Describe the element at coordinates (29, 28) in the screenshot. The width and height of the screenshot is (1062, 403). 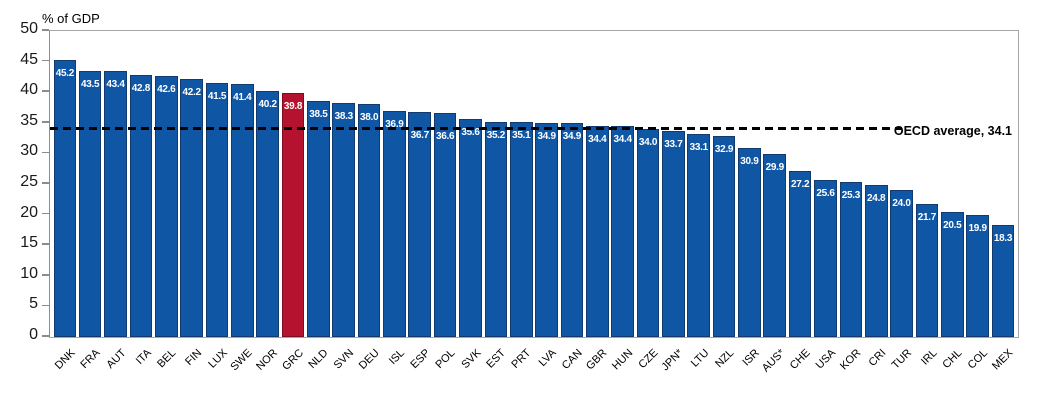
I see `y-axis-tick-label: 50` at that location.